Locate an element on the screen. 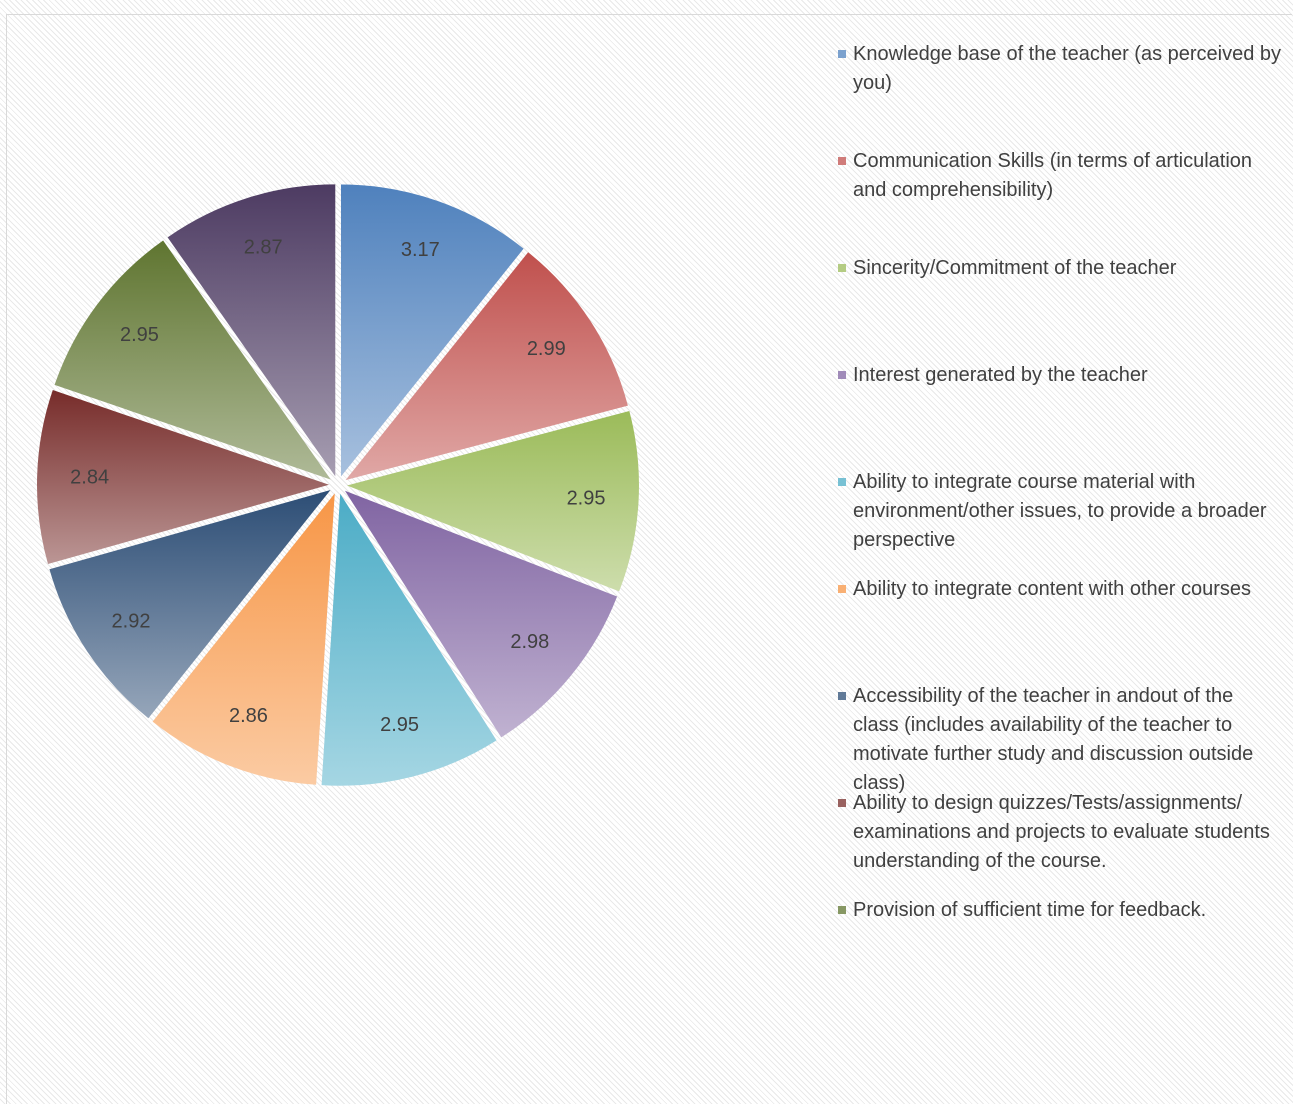 This screenshot has height=1104, width=1293. legend-label: Sincerity/Commitment of the teacher is located at coordinates (1015, 268).